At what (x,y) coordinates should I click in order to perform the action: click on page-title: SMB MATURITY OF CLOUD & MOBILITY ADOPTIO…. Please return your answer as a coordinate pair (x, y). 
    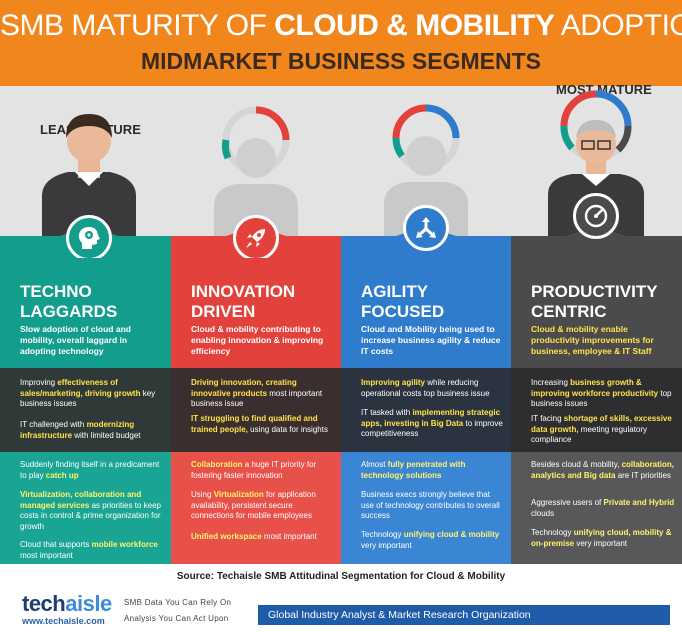
    Looking at the image, I should click on (341, 25).